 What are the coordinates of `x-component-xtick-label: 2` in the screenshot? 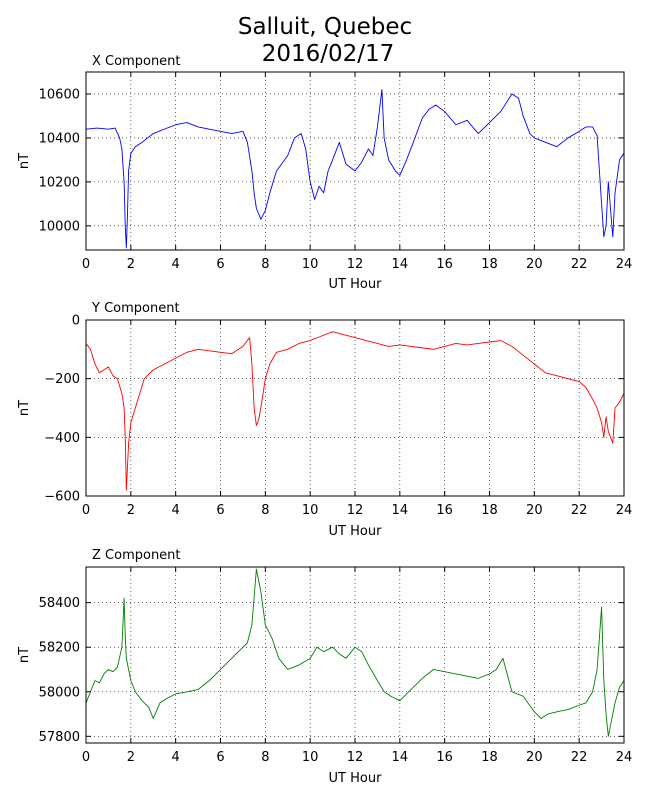 It's located at (131, 264).